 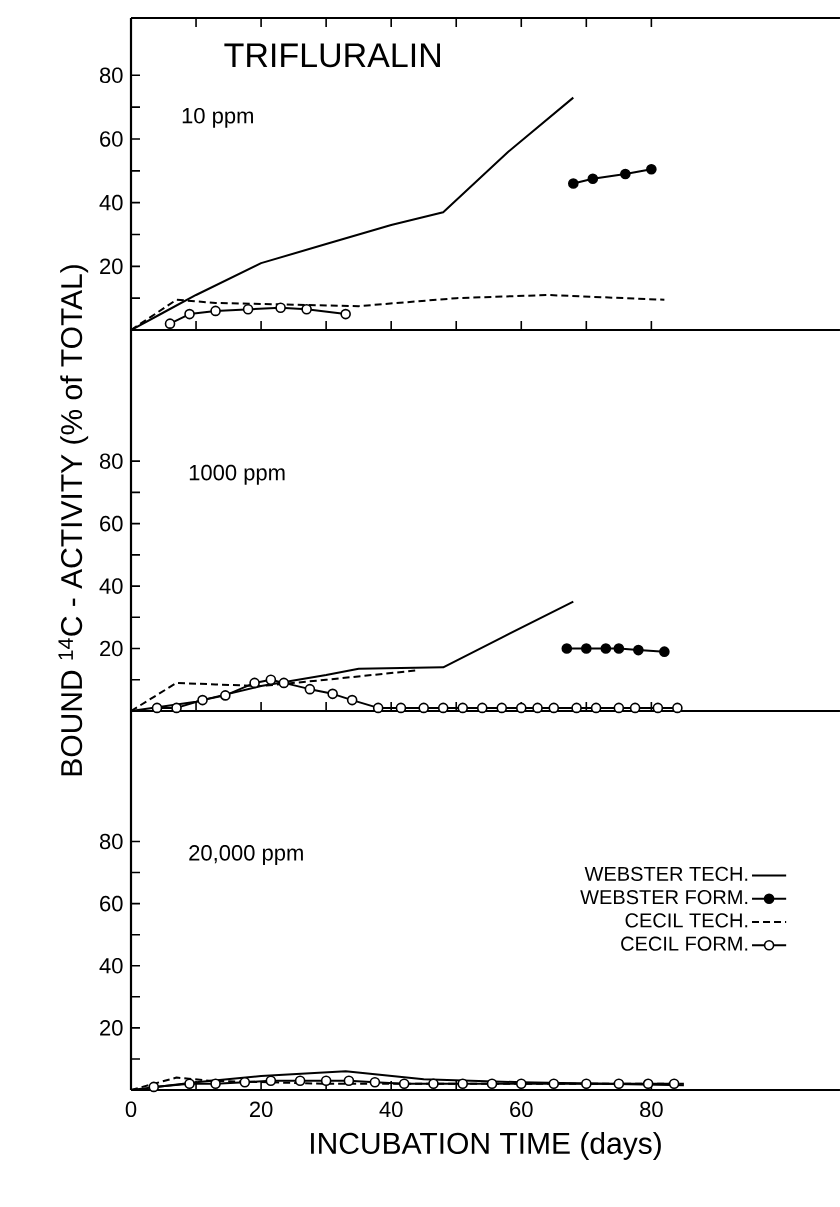 What do you see at coordinates (332, 55) in the screenshot?
I see `text: TRIFLURALIN` at bounding box center [332, 55].